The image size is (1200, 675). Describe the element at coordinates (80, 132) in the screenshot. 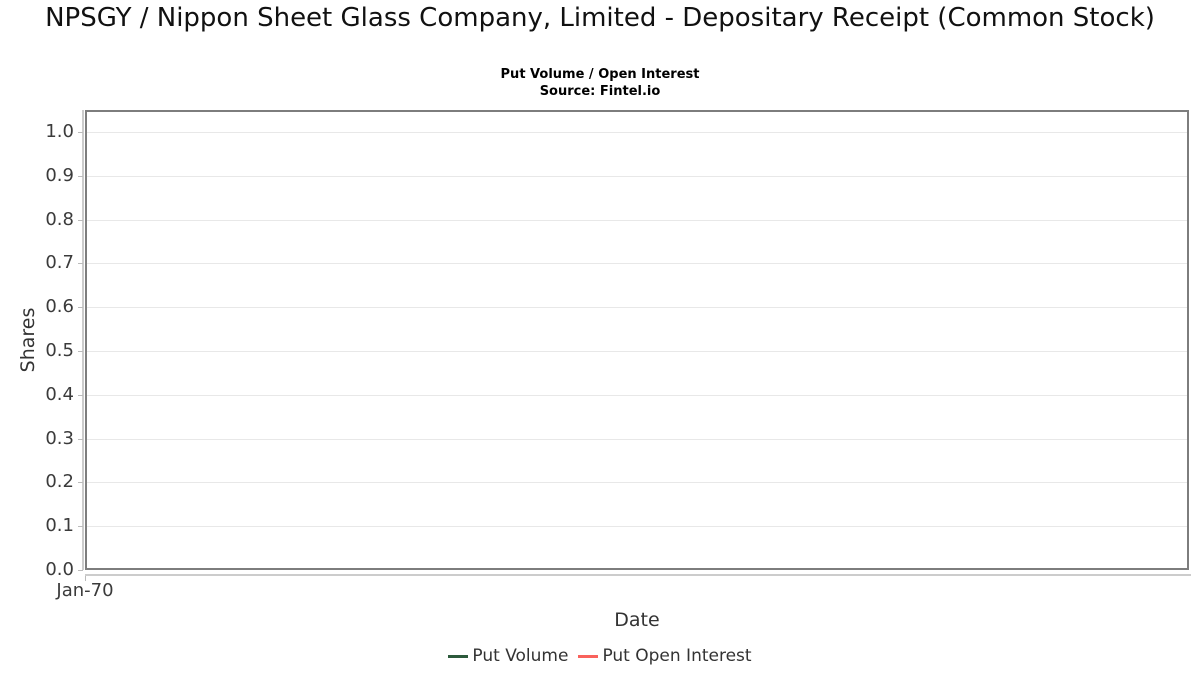

I see `y-tick-mark-1.0` at that location.